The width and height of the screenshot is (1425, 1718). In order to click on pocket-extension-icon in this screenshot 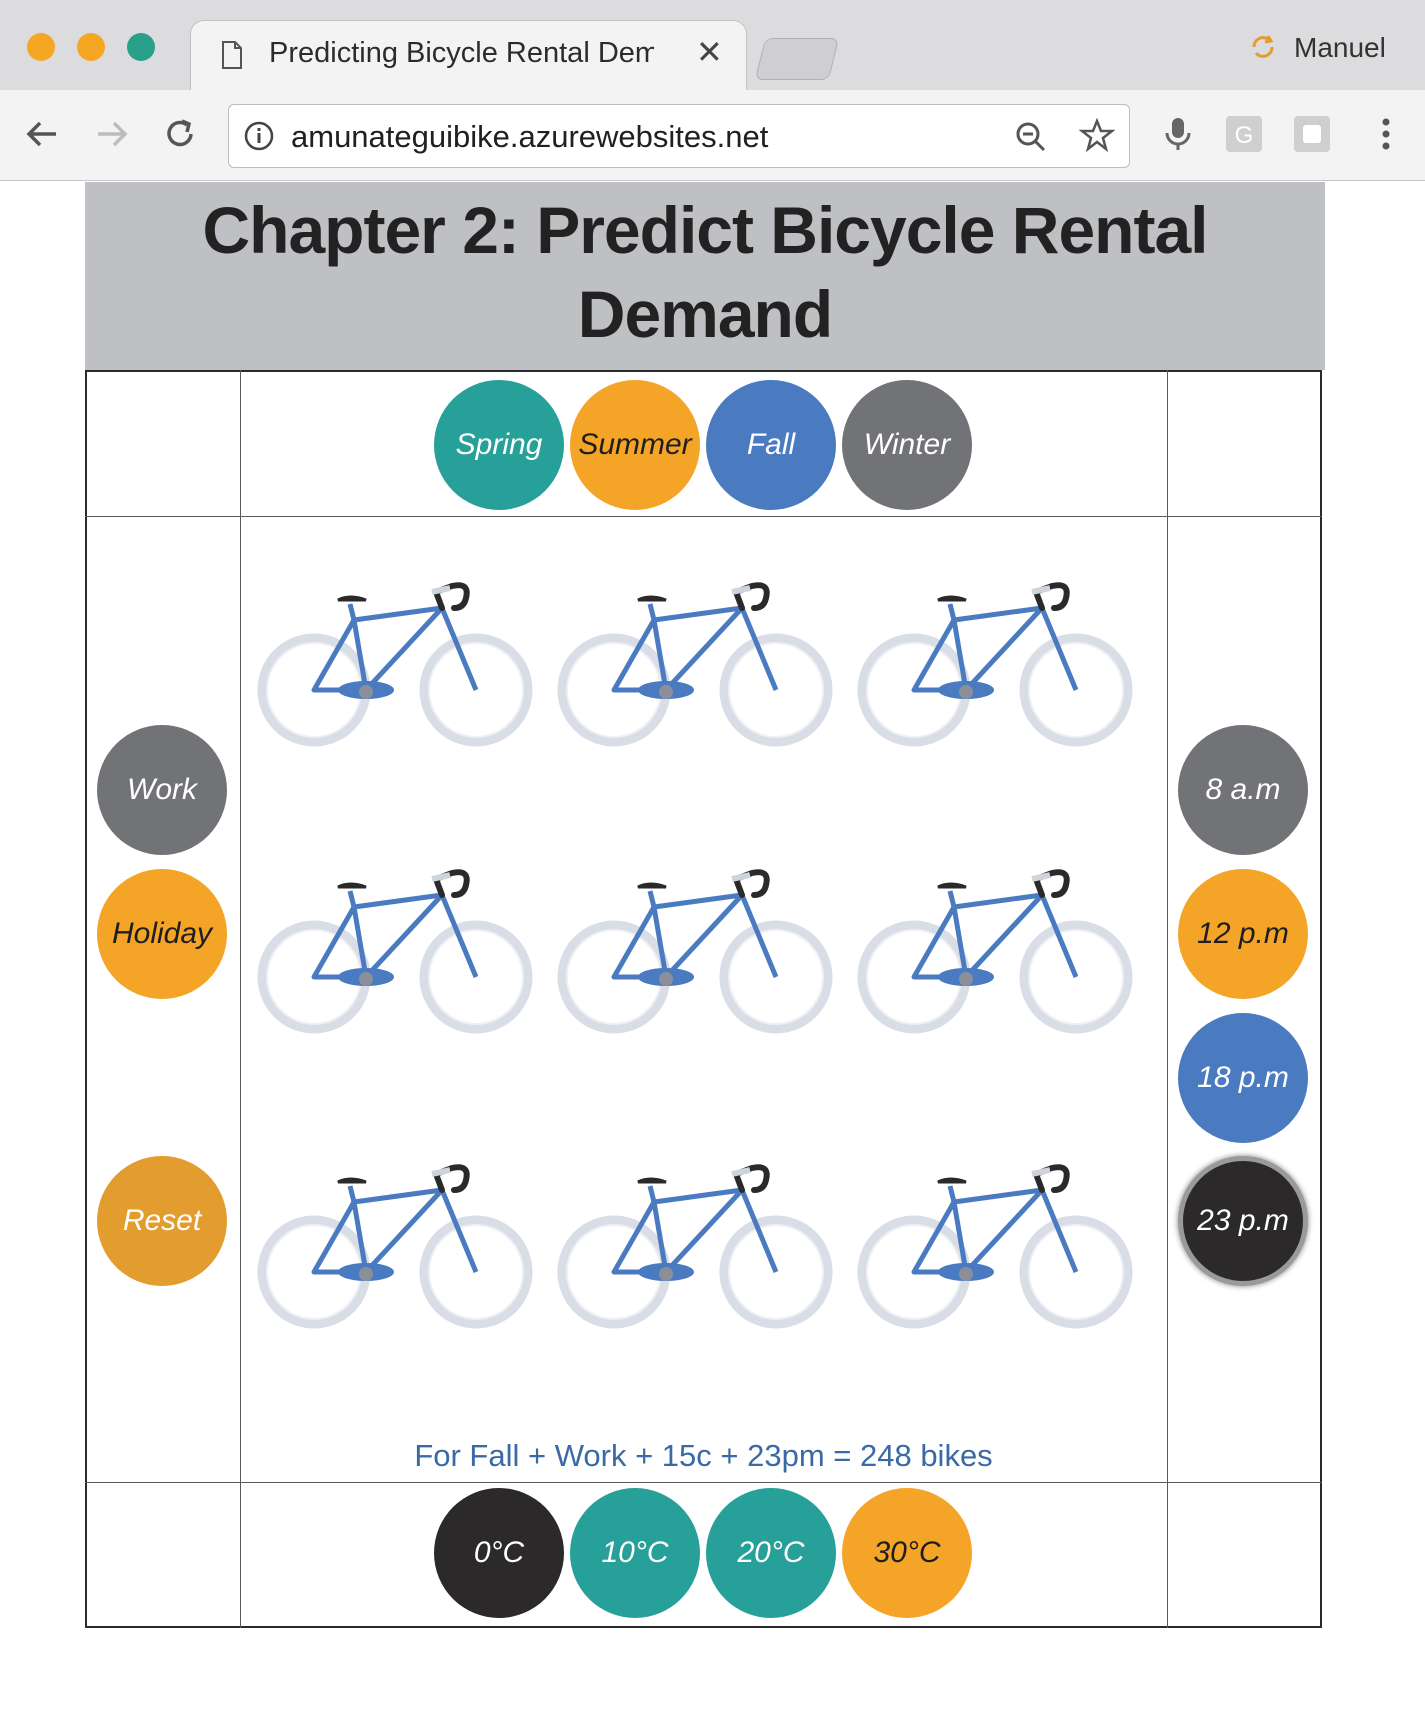, I will do `click(1312, 134)`.